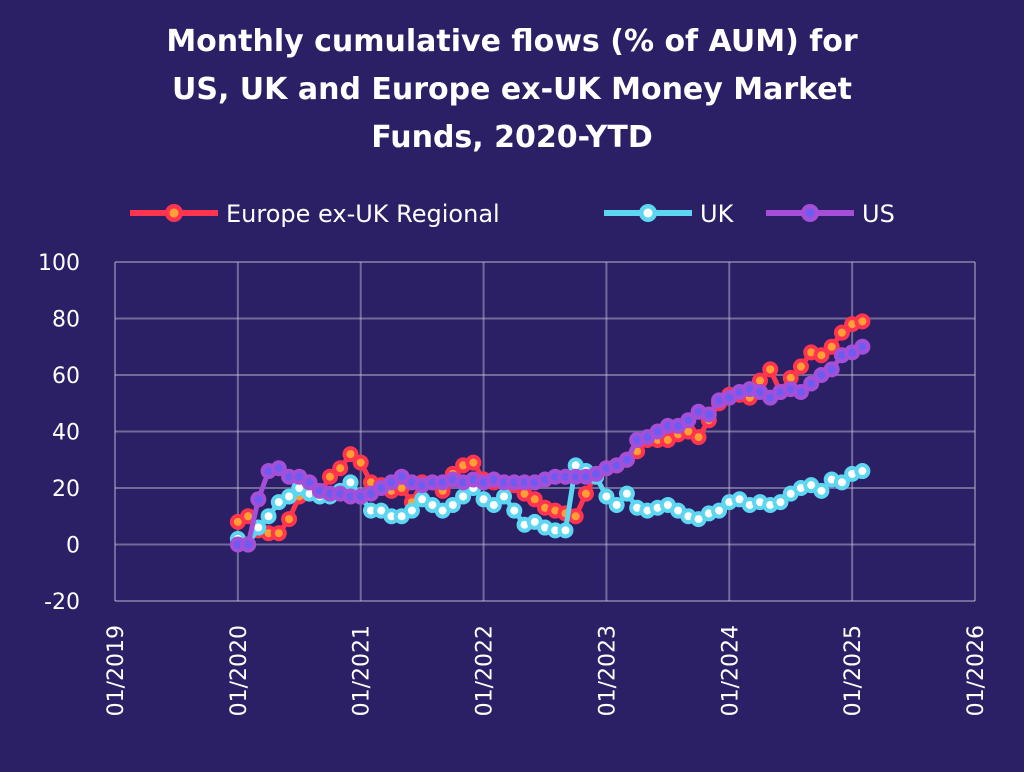  Describe the element at coordinates (853, 670) in the screenshot. I see `x-tick-label: 01/2025` at that location.